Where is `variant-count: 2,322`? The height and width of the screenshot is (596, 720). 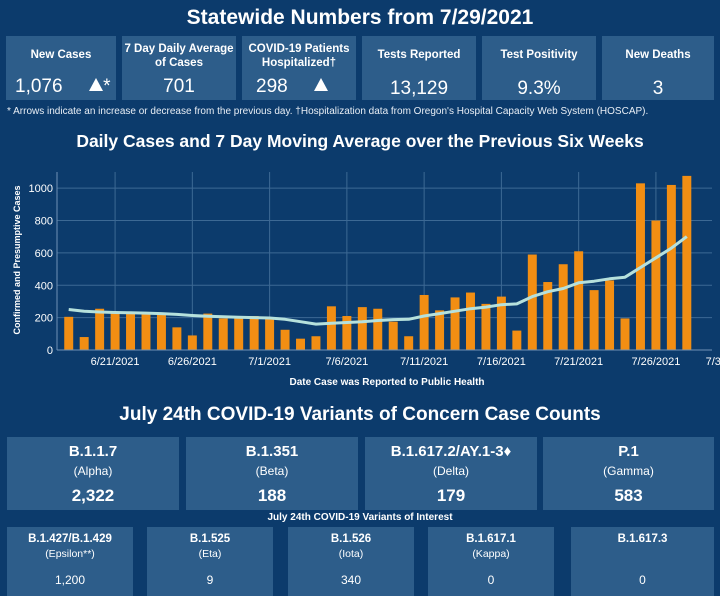 variant-count: 2,322 is located at coordinates (93, 495).